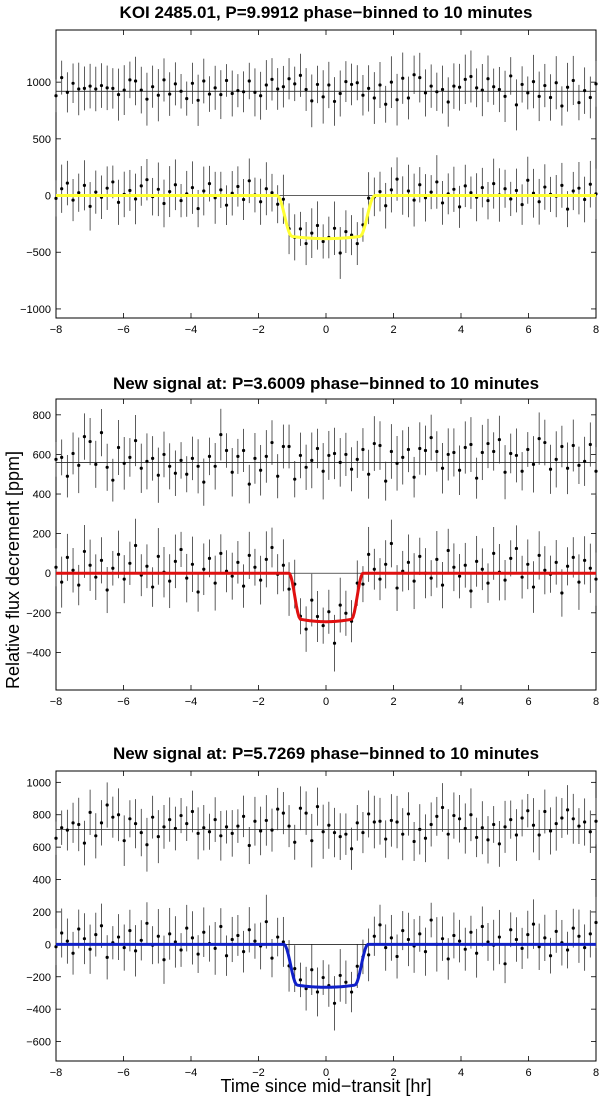 This screenshot has height=1100, width=600. What do you see at coordinates (123, 330) in the screenshot?
I see `x-tick-label: −6` at bounding box center [123, 330].